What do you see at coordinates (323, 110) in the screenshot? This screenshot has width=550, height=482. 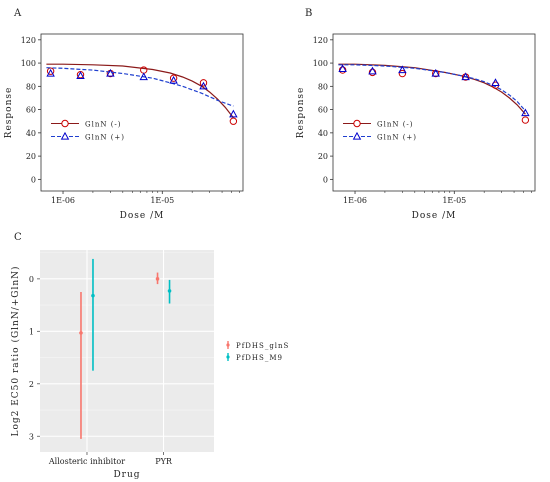 I see `panel-b-ytick-label: 60` at bounding box center [323, 110].